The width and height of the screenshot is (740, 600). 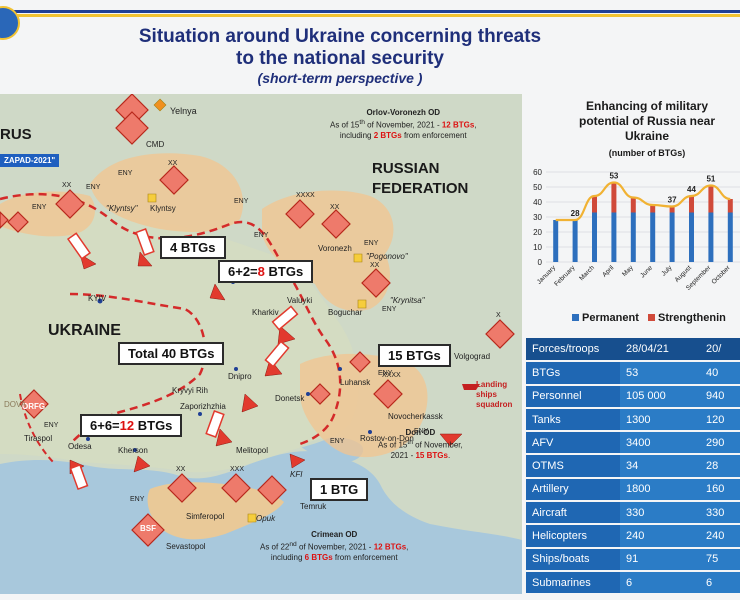 I want to click on y-tick-label: 10, so click(x=537, y=247).